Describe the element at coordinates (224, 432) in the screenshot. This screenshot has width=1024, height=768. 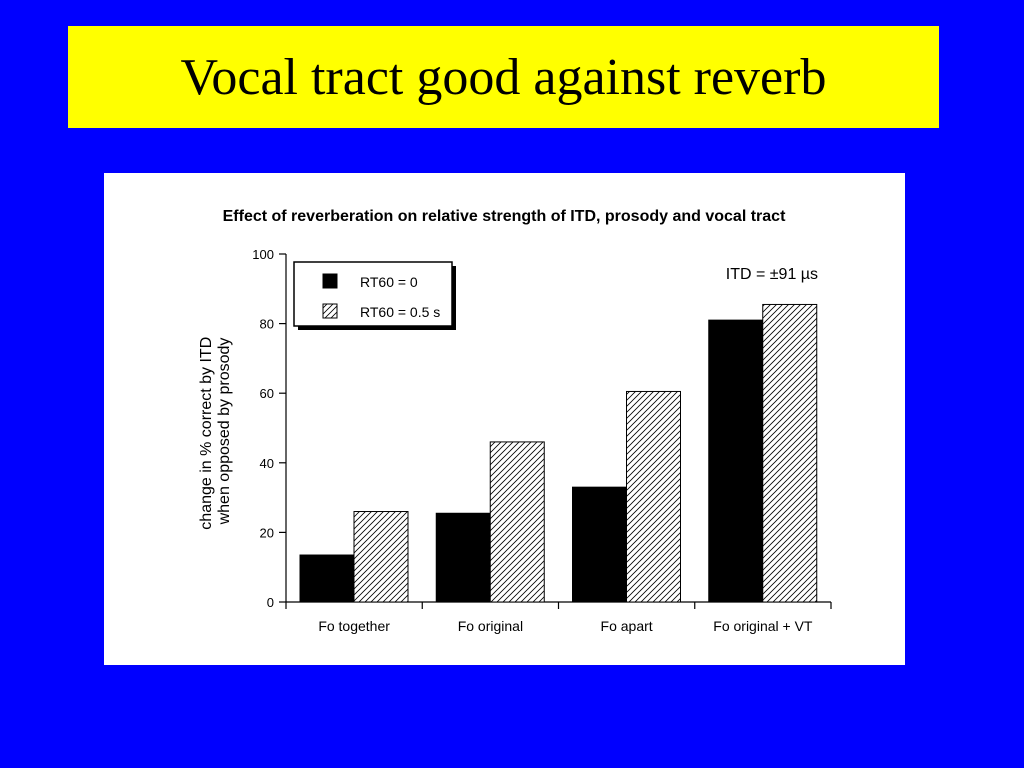
I see `y-axis-label-line2: when opposed by prosody` at that location.